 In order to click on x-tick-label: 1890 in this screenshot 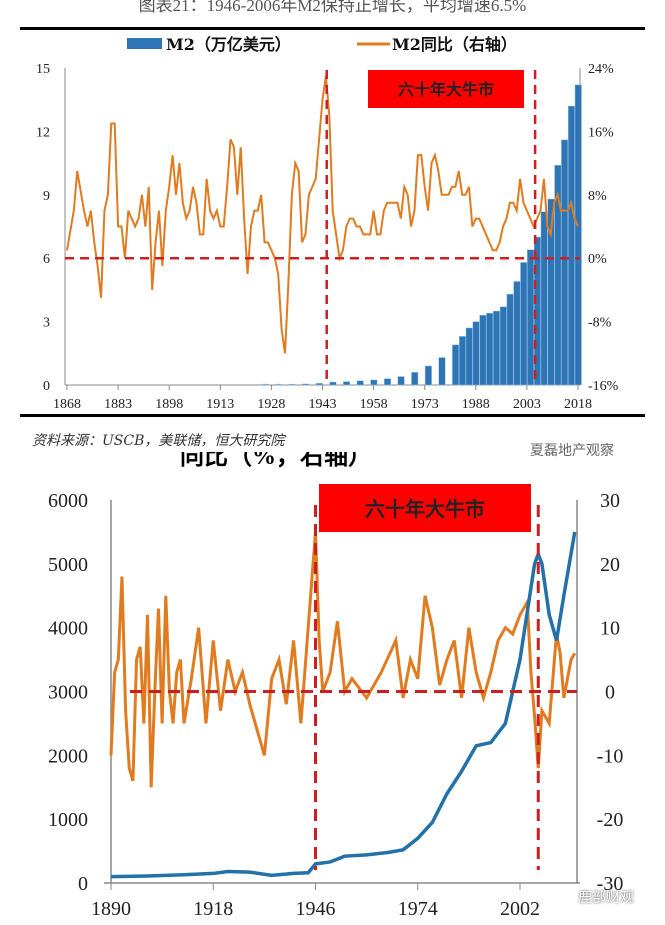, I will do `click(111, 909)`.